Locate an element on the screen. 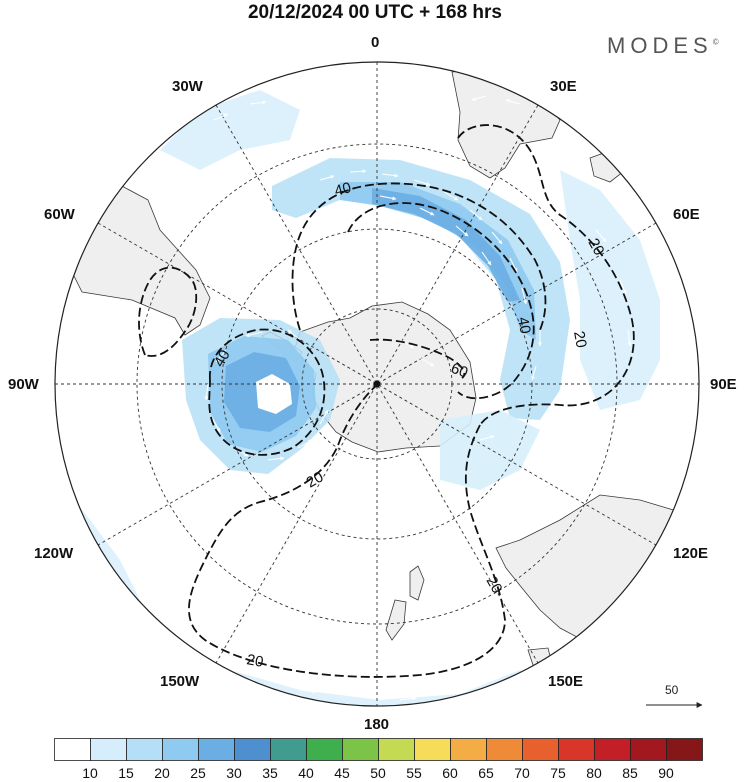 The width and height of the screenshot is (750, 782). lon-label-150e: 150E is located at coordinates (566, 681).